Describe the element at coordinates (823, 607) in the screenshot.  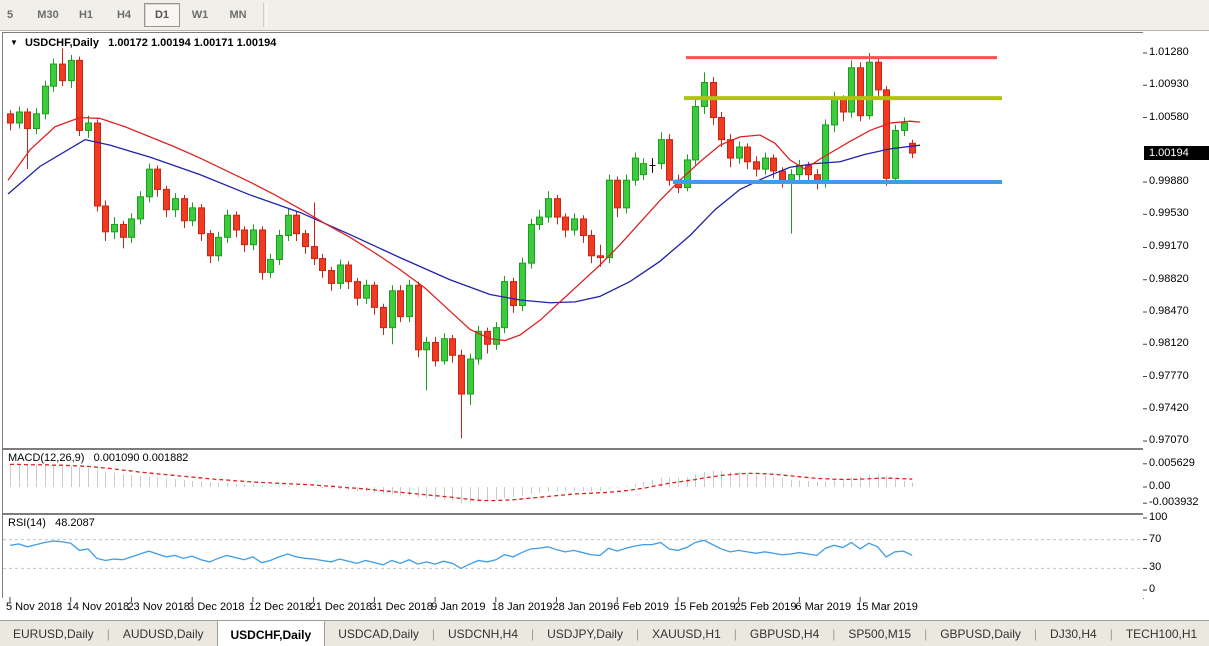
I see `date-axis-label: 6 Mar 2019` at that location.